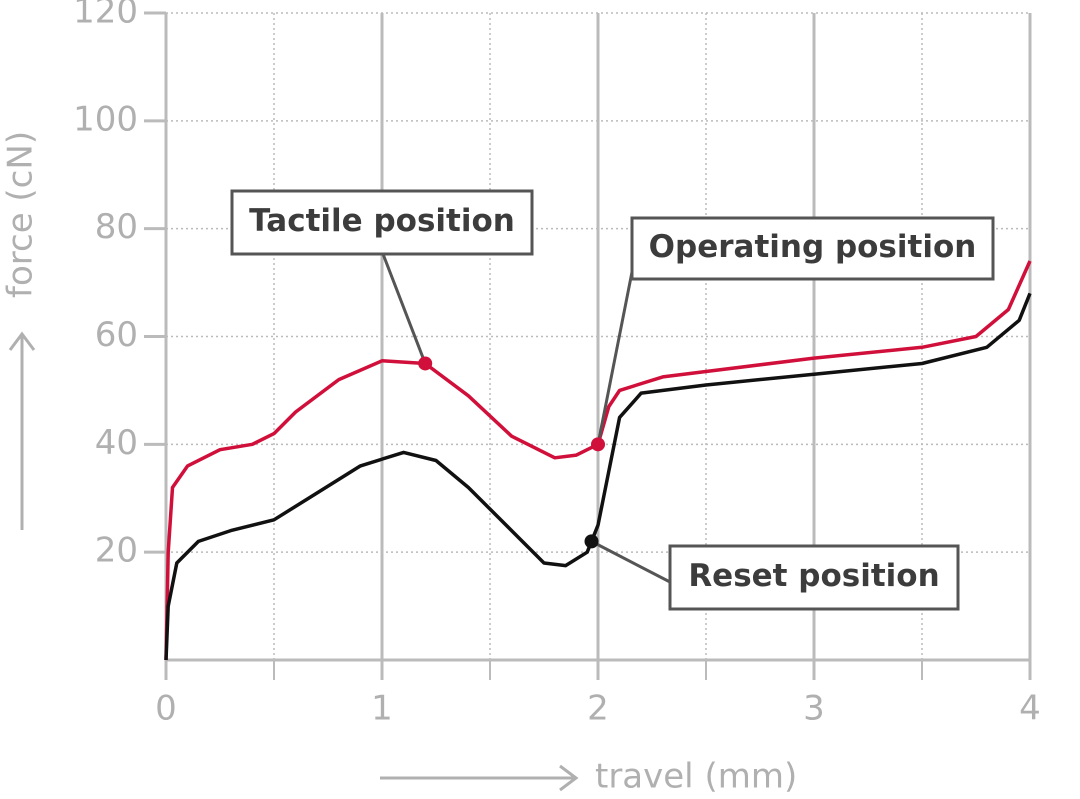 The image size is (1080, 799). I want to click on x-axis-label: travel (mm), so click(696, 777).